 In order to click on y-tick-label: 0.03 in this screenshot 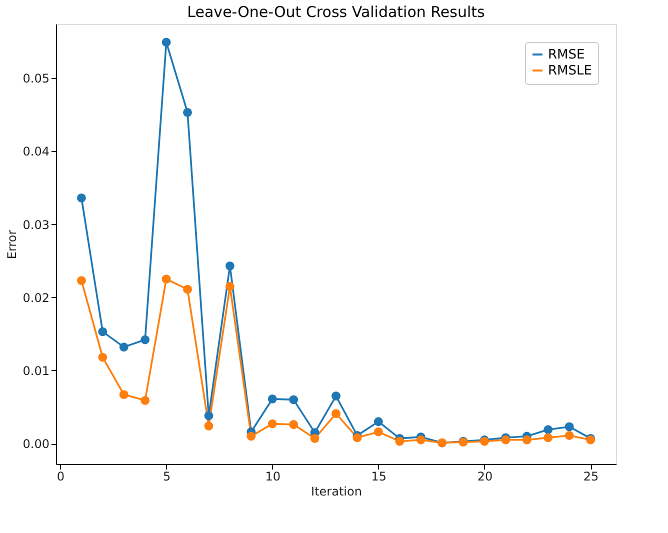, I will do `click(36, 225)`.